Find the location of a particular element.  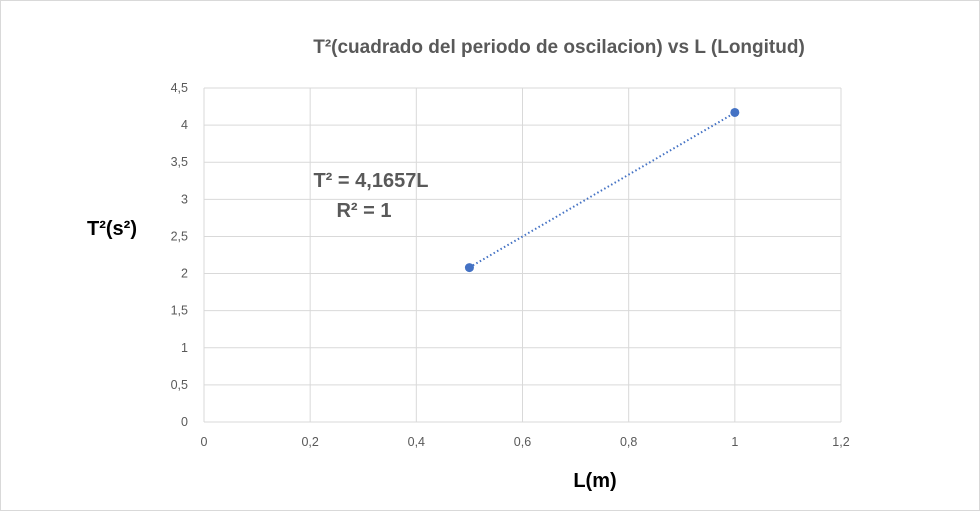

y-tick-label: 3,5 is located at coordinates (179, 162).